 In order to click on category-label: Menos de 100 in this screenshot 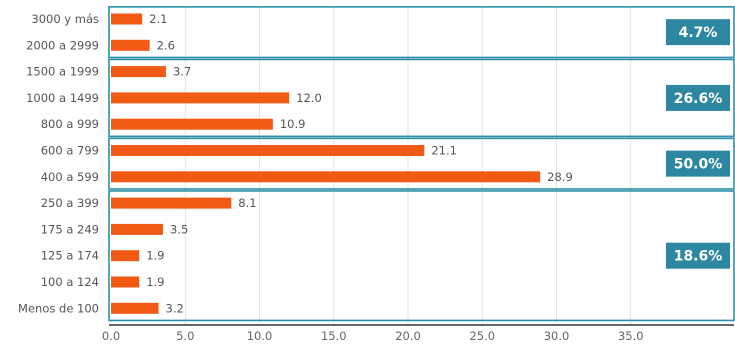, I will do `click(58, 308)`.